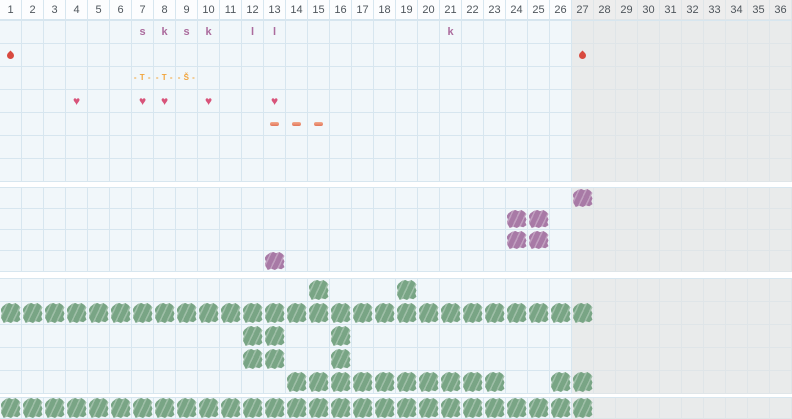 This screenshot has width=792, height=419. What do you see at coordinates (209, 101) in the screenshot?
I see `day-cell: ♥` at bounding box center [209, 101].